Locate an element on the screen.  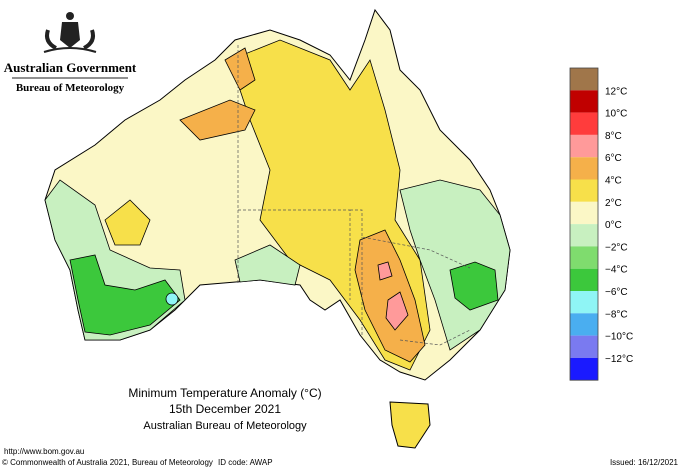
green-east is located at coordinates (455, 265).